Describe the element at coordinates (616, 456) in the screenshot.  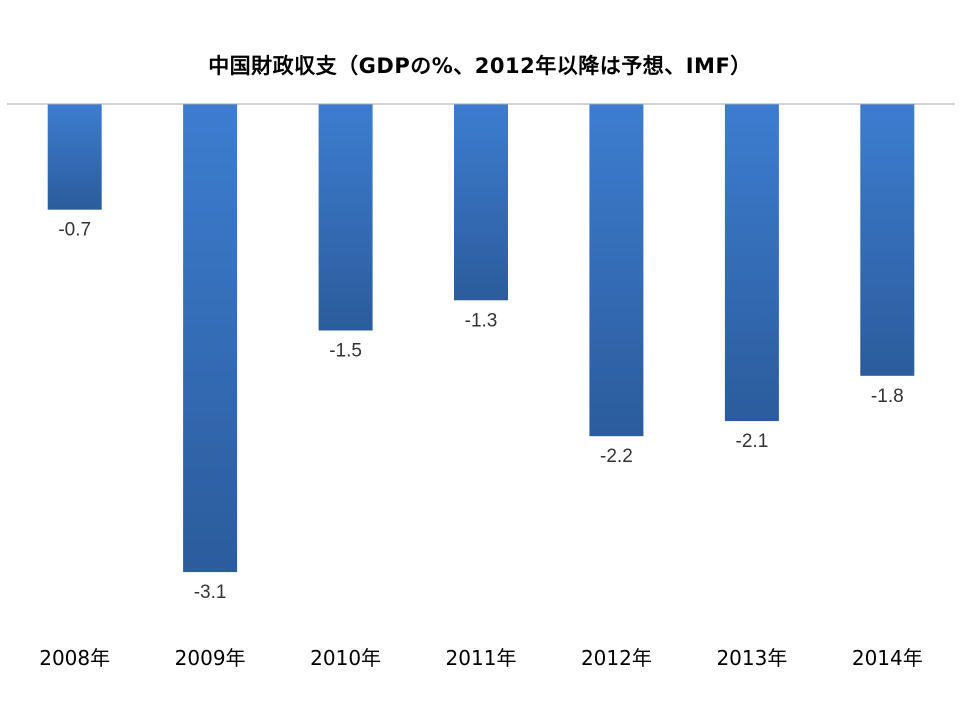
I see `data-label-2012年: -2.2` at that location.